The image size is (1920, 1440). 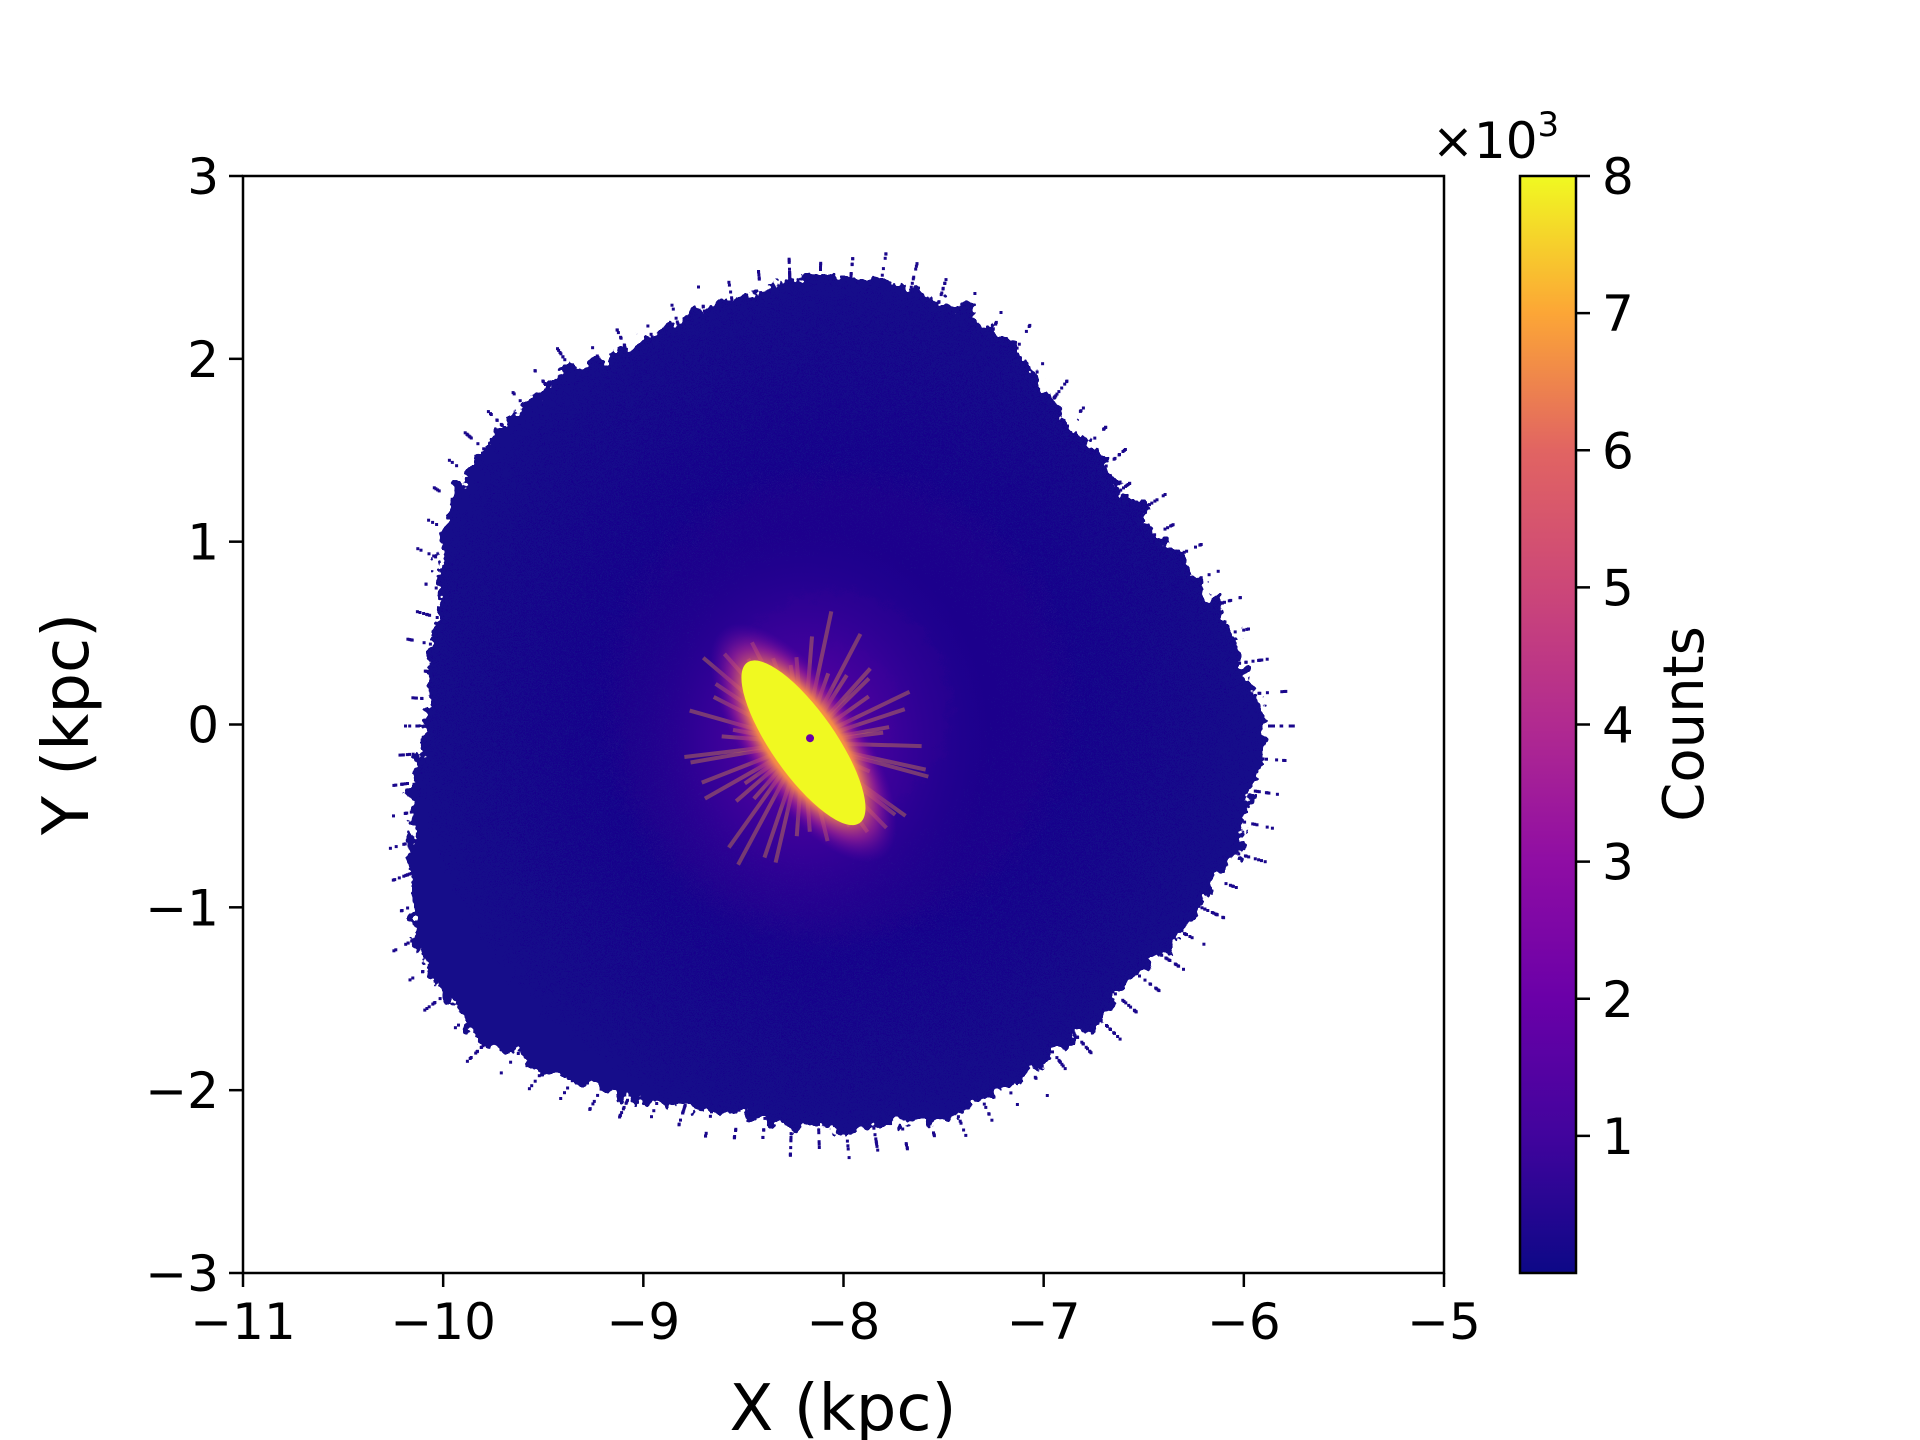 What do you see at coordinates (1684, 723) in the screenshot?
I see `colorbar-label: Counts` at bounding box center [1684, 723].